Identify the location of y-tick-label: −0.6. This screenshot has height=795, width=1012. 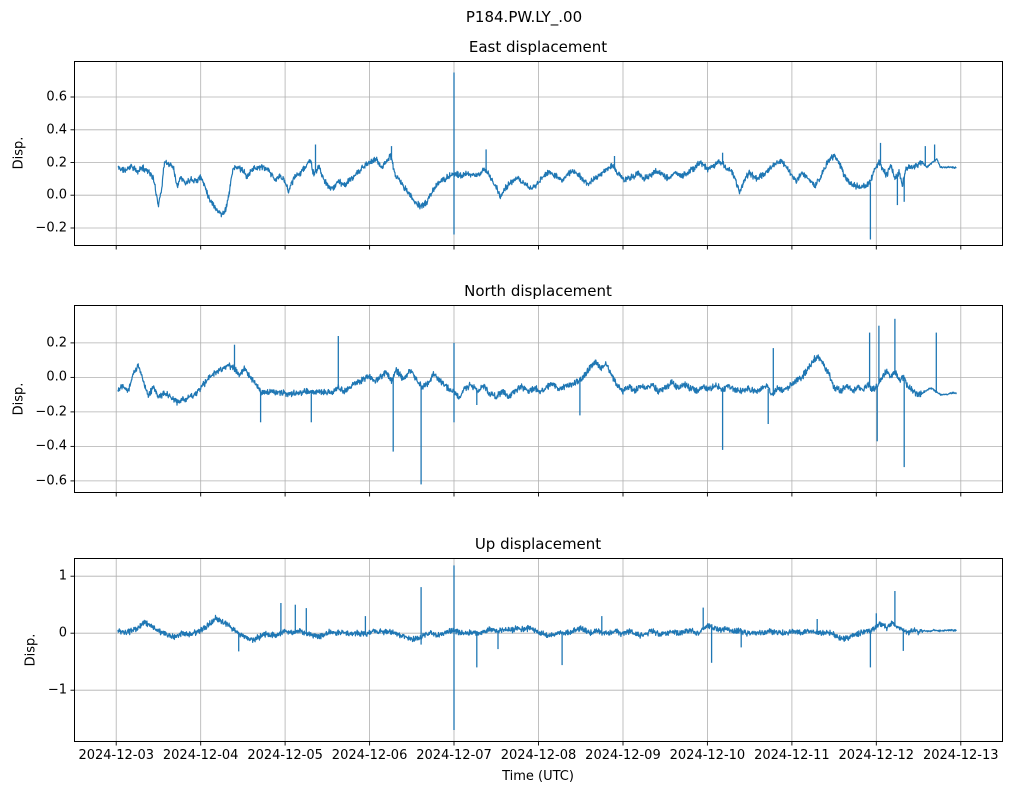
(51, 481).